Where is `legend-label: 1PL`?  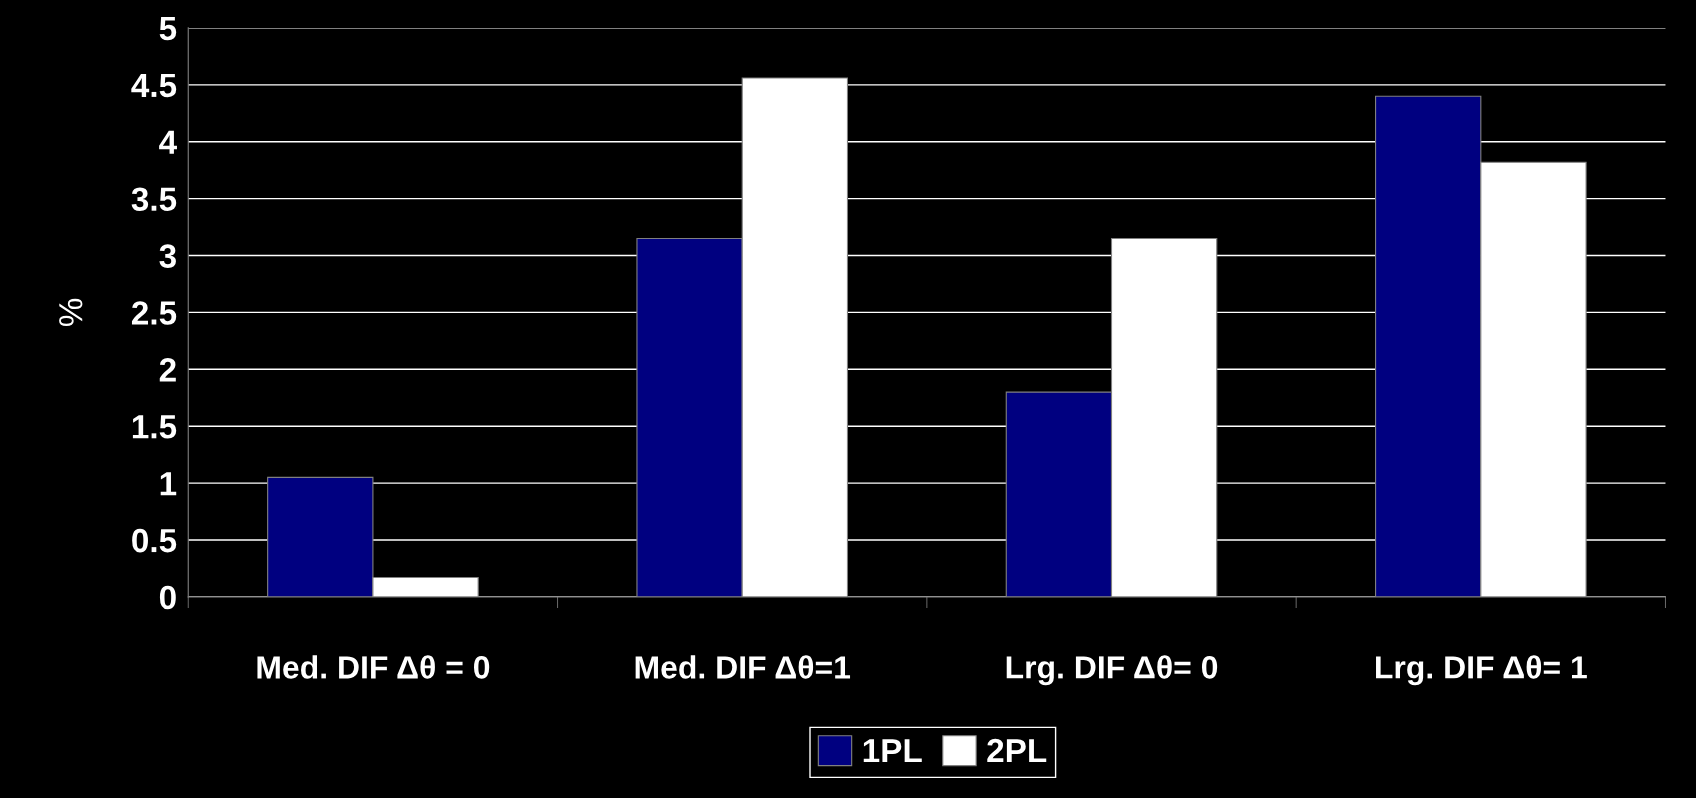 legend-label: 1PL is located at coordinates (892, 751).